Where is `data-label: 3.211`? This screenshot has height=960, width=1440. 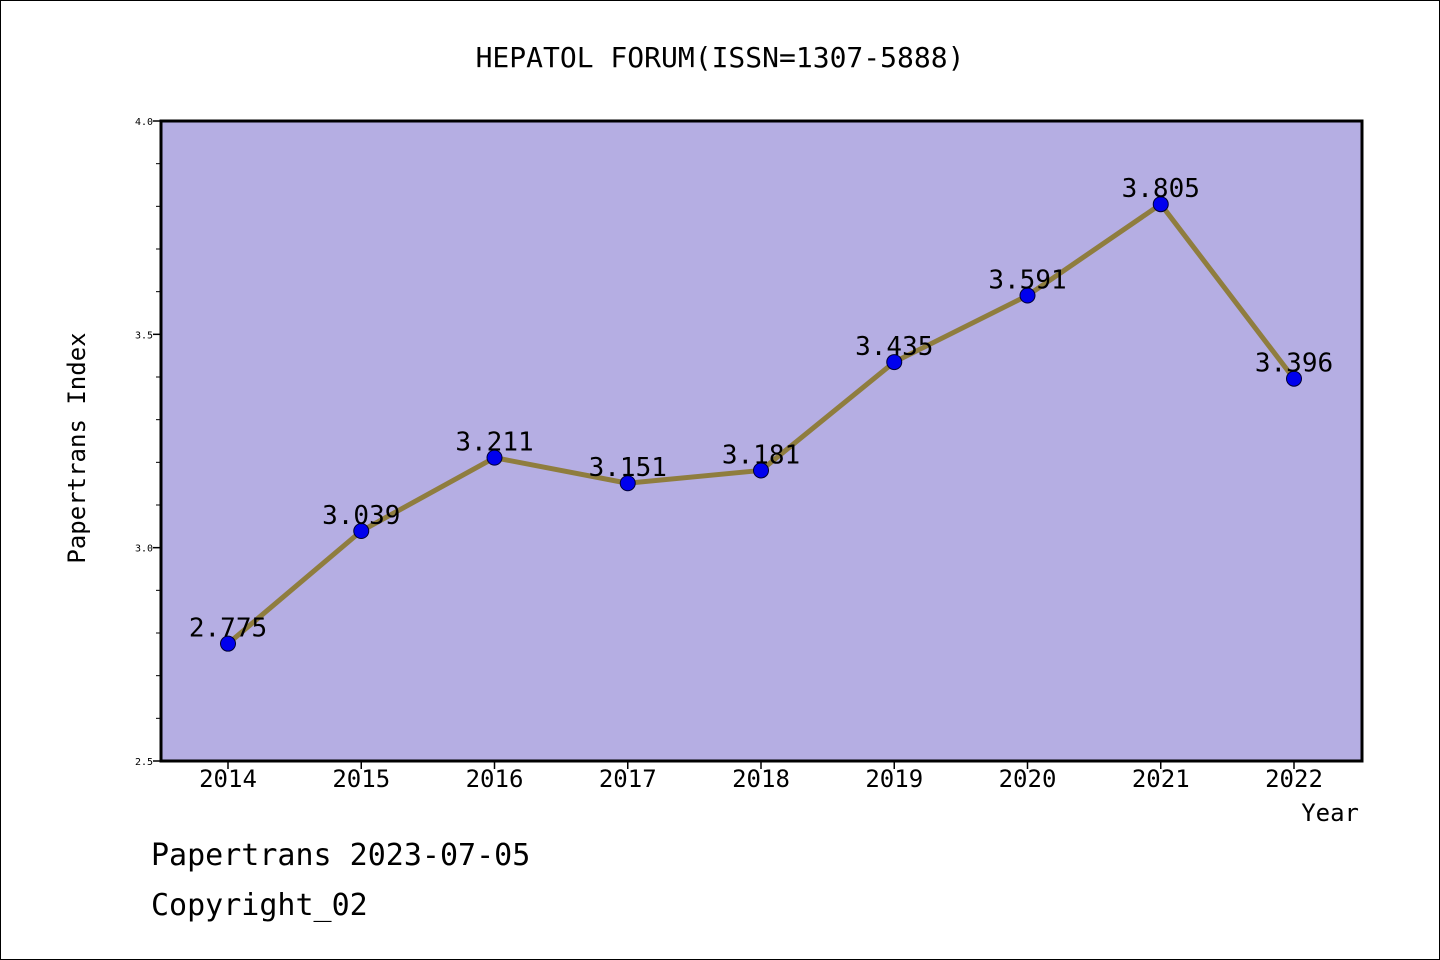 data-label: 3.211 is located at coordinates (494, 443).